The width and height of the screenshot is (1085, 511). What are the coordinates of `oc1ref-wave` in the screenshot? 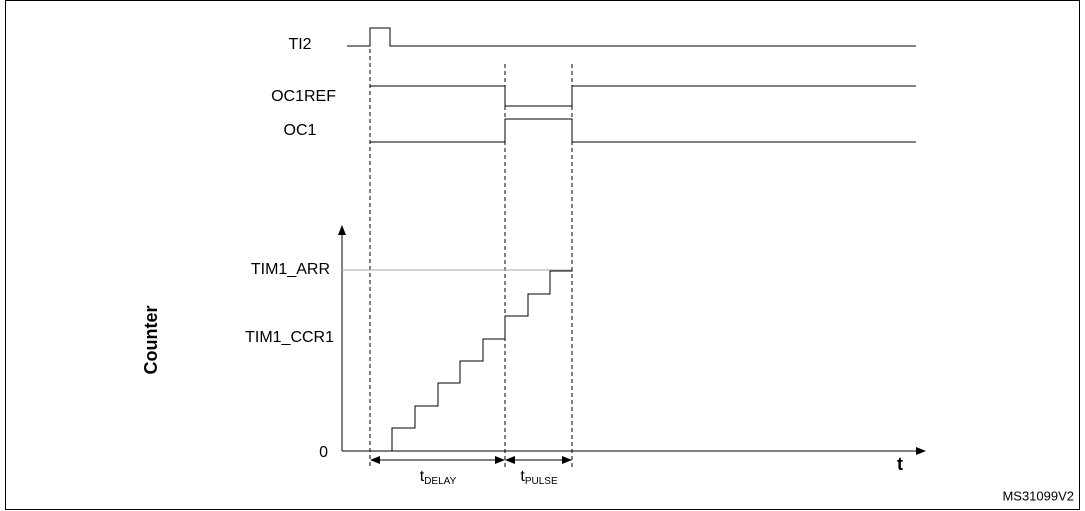 It's located at (643, 96).